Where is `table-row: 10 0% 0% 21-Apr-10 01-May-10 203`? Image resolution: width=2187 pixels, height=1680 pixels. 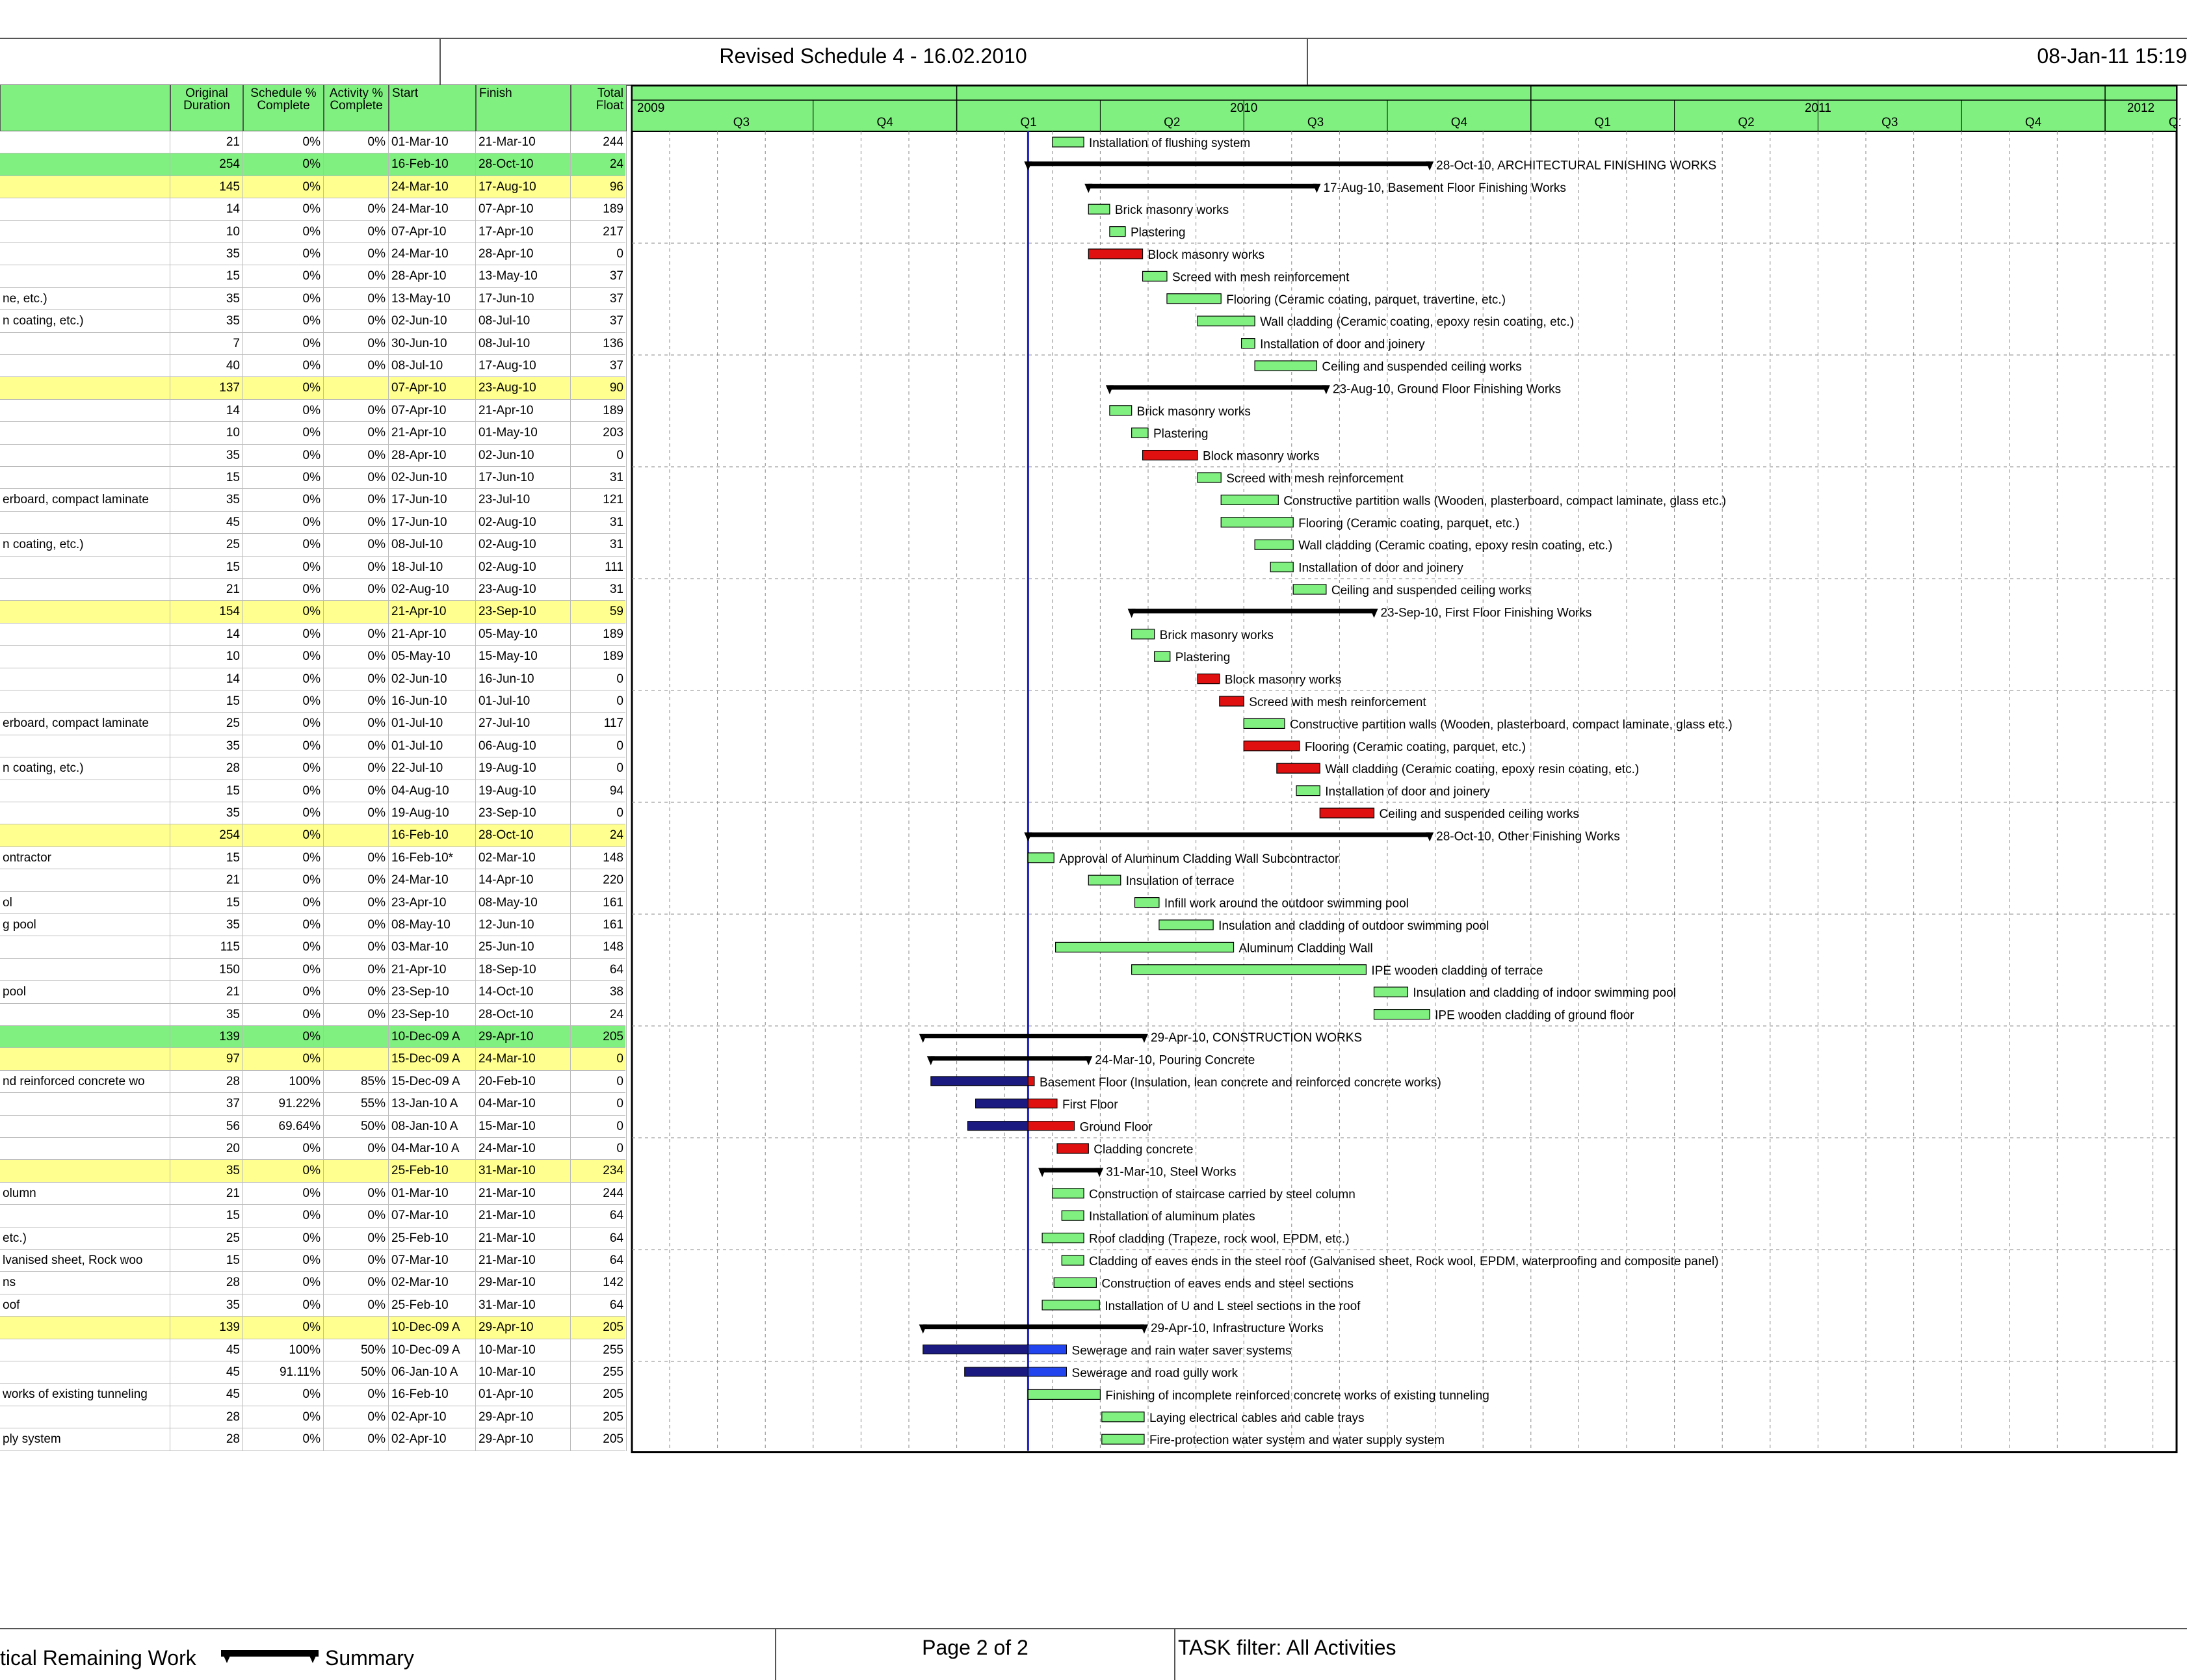 table-row: 10 0% 0% 21-Apr-10 01-May-10 203 is located at coordinates (314, 433).